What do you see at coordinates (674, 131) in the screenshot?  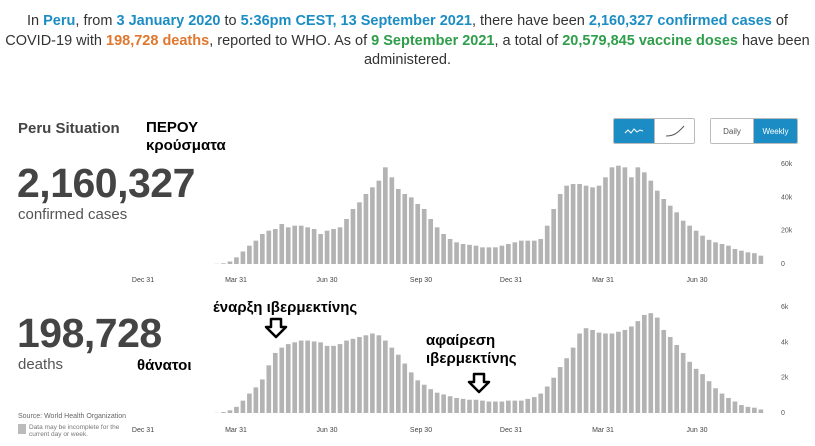 I see `line-chart-icon` at bounding box center [674, 131].